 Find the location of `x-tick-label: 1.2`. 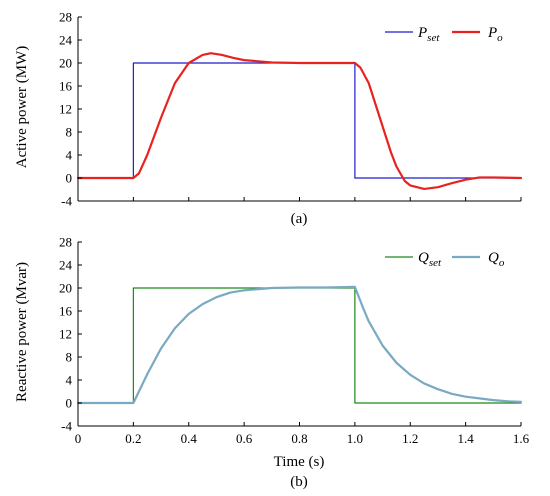

x-tick-label: 1.2 is located at coordinates (410, 438).